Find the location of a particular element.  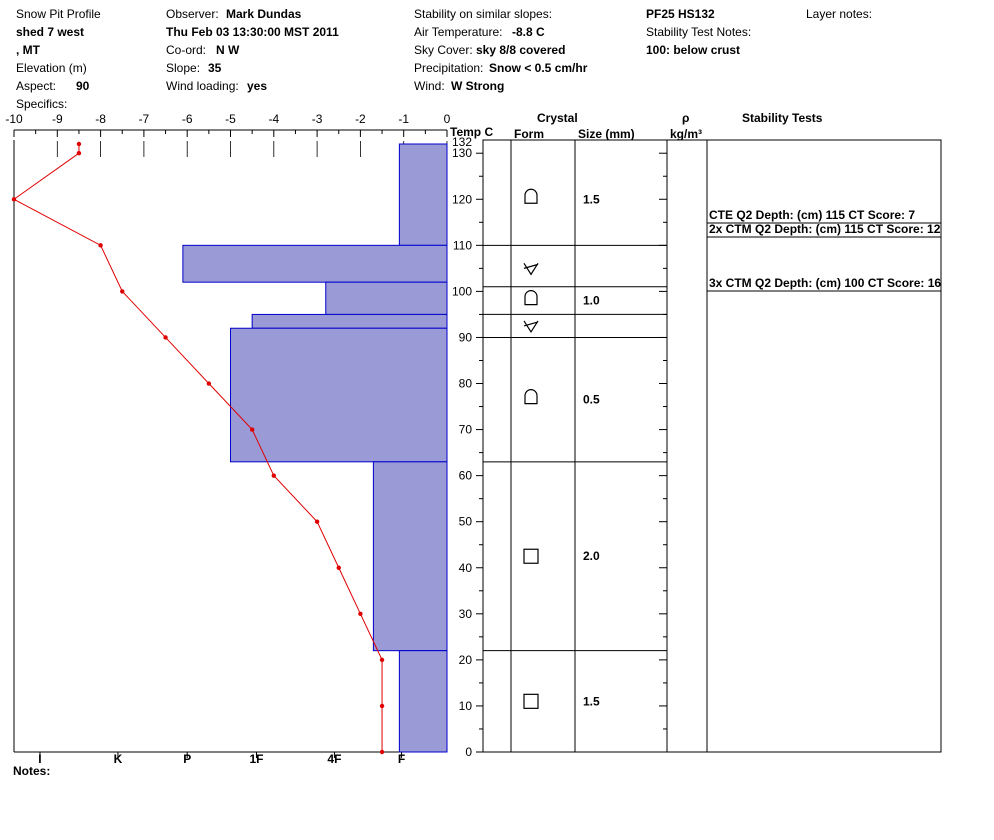

stability-similar-label: Stability on similar slopes: is located at coordinates (483, 14).